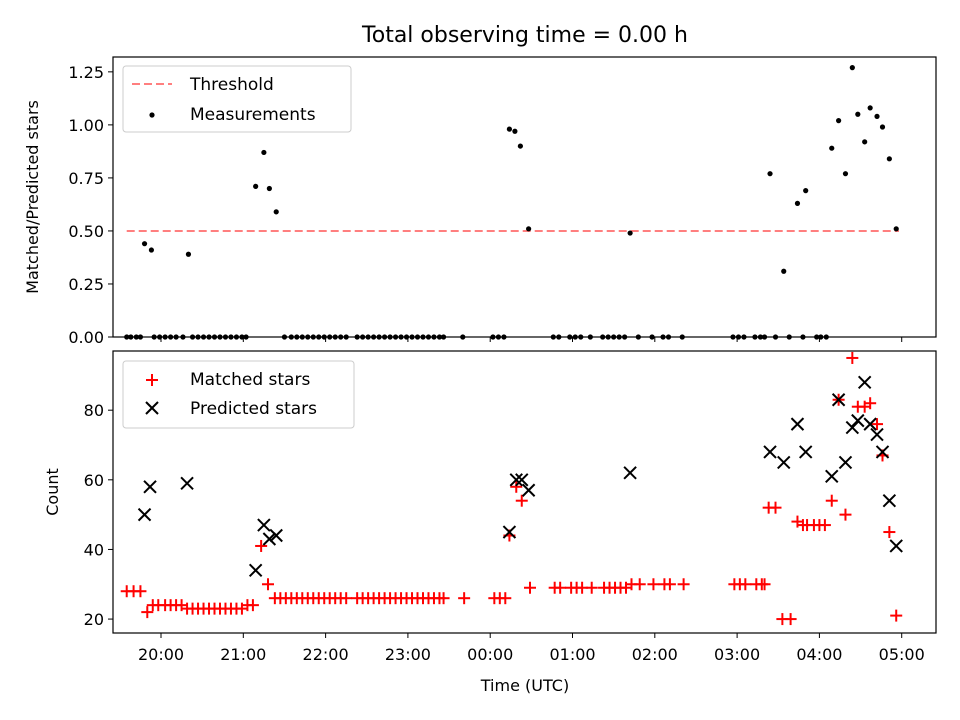 Image resolution: width=960 pixels, height=720 pixels. What do you see at coordinates (152, 380) in the screenshot?
I see `legend-matched-swatch` at bounding box center [152, 380].